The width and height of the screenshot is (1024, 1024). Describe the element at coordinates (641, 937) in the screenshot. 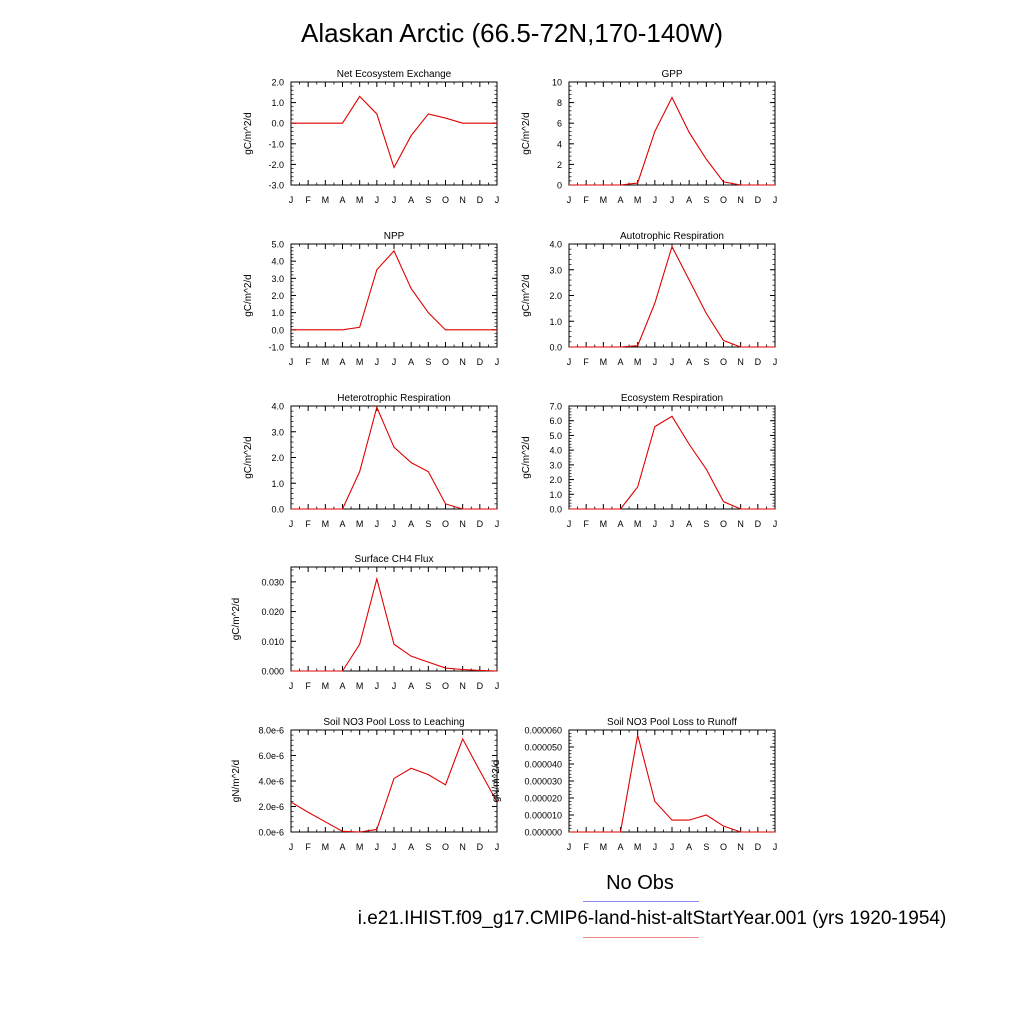

I see `legend-model-line` at that location.